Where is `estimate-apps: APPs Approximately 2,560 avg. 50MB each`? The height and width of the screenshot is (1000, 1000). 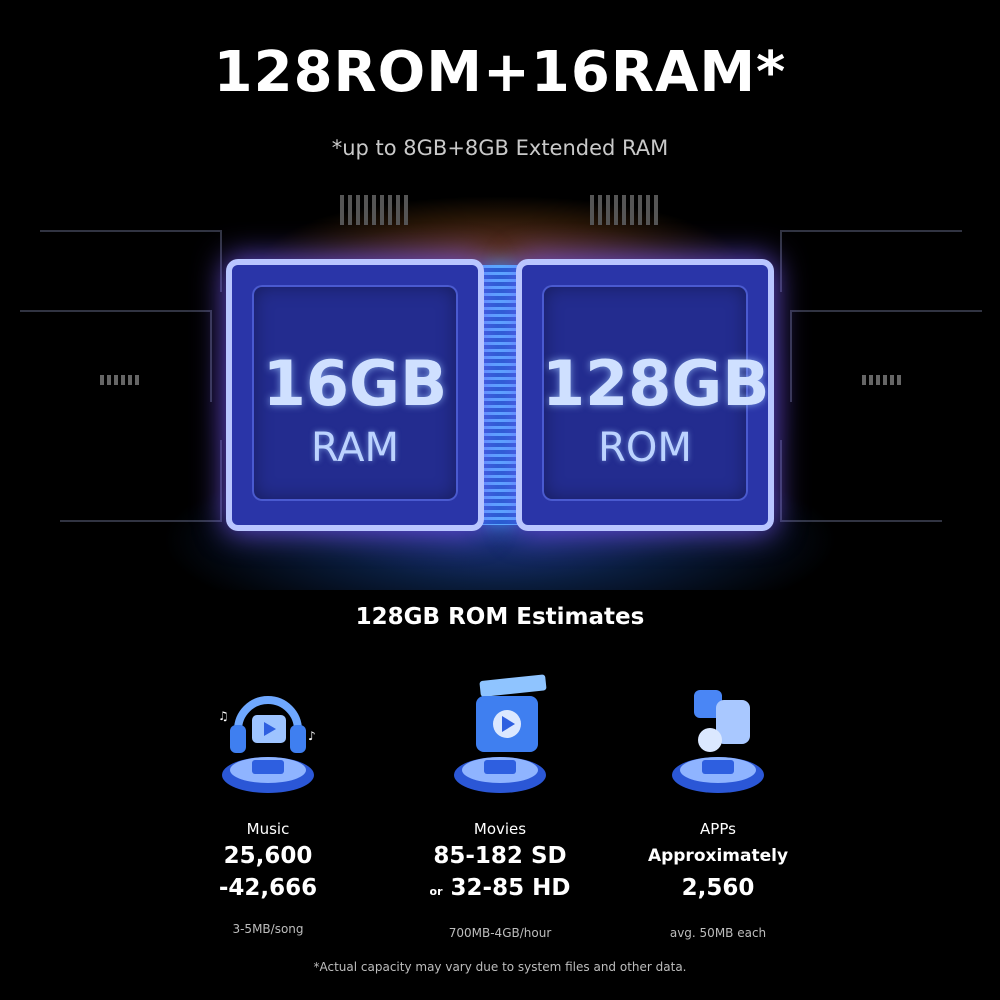 estimate-apps: APPs Approximately 2,560 avg. 50MB each is located at coordinates (718, 805).